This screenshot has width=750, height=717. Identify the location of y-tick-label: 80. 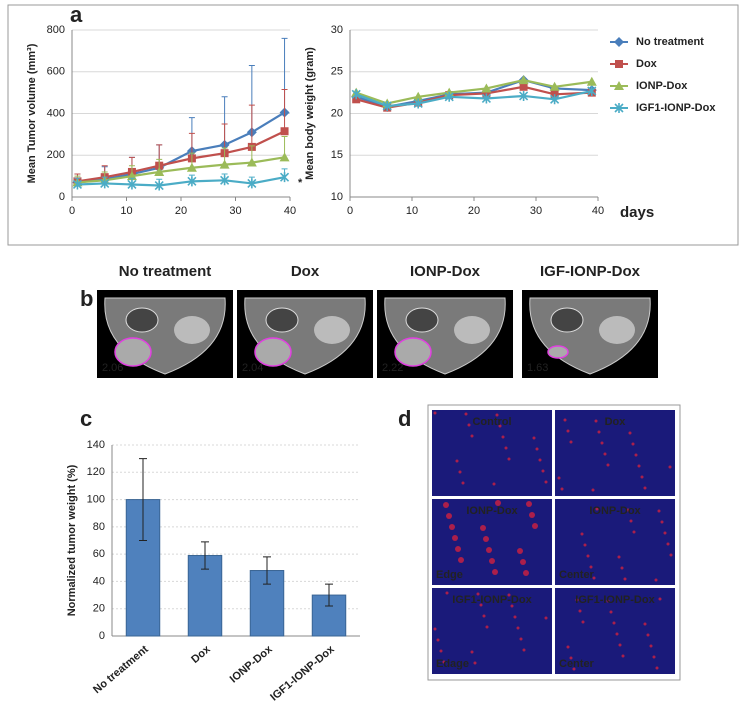
(99, 527).